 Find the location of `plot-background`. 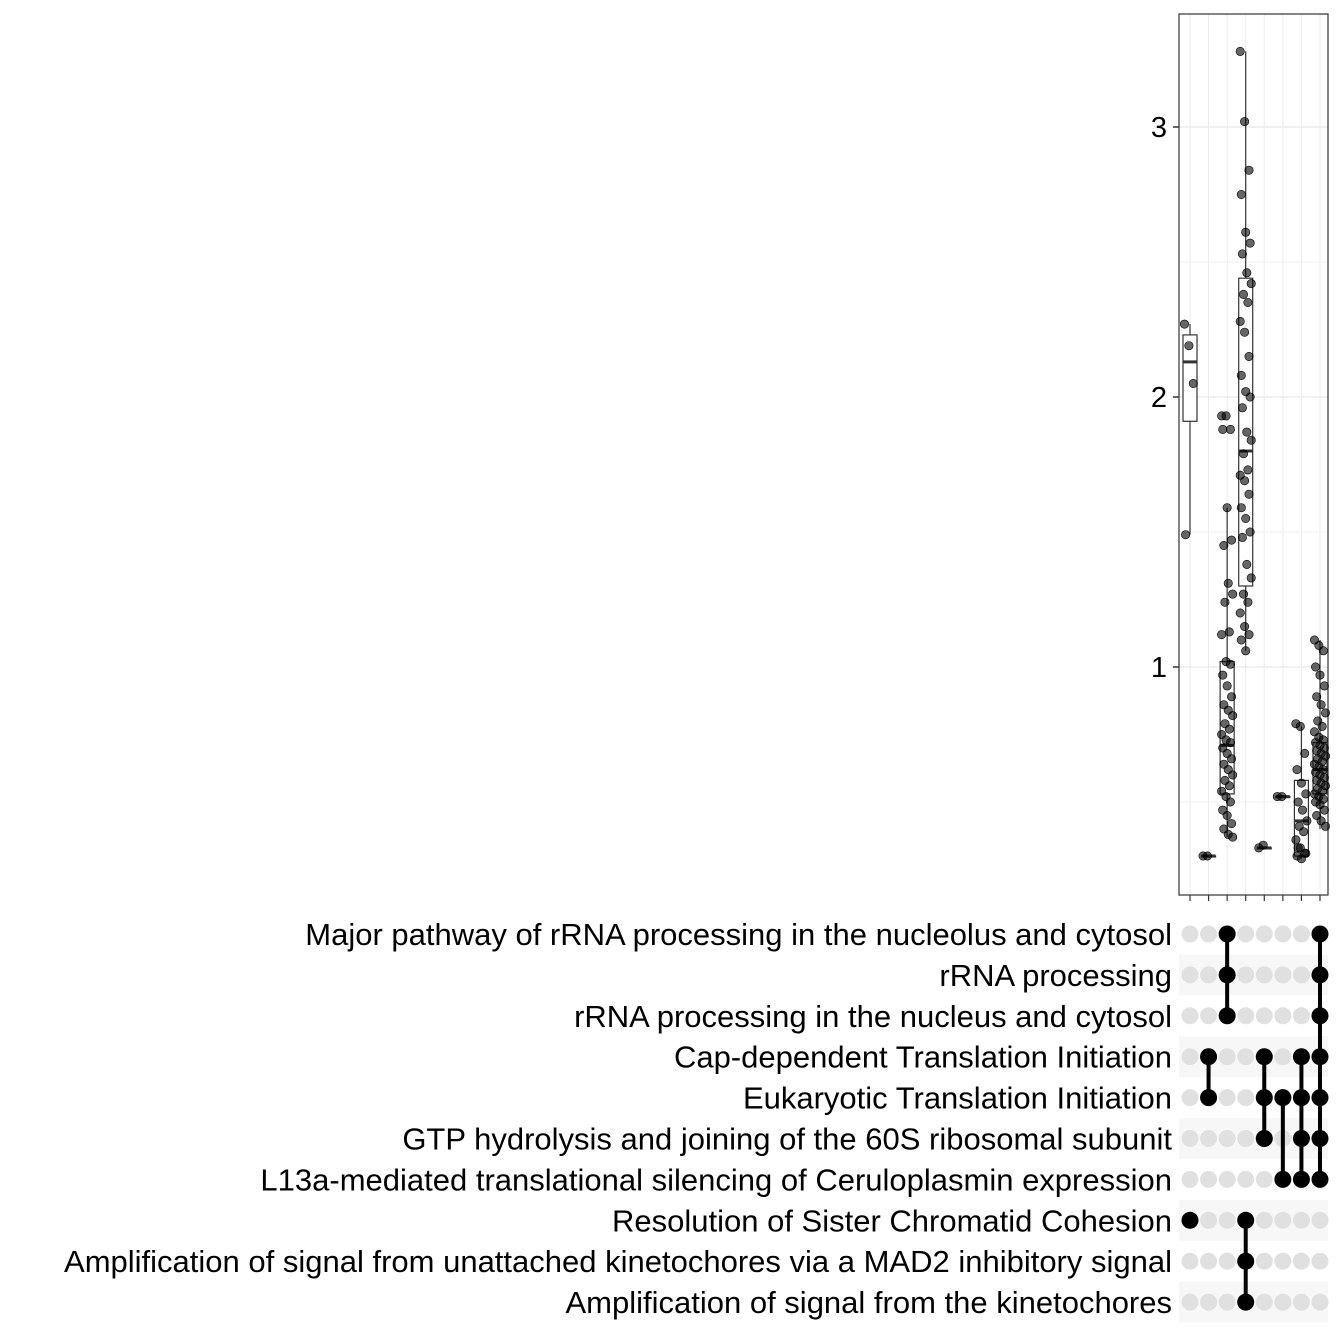

plot-background is located at coordinates (1253, 454).